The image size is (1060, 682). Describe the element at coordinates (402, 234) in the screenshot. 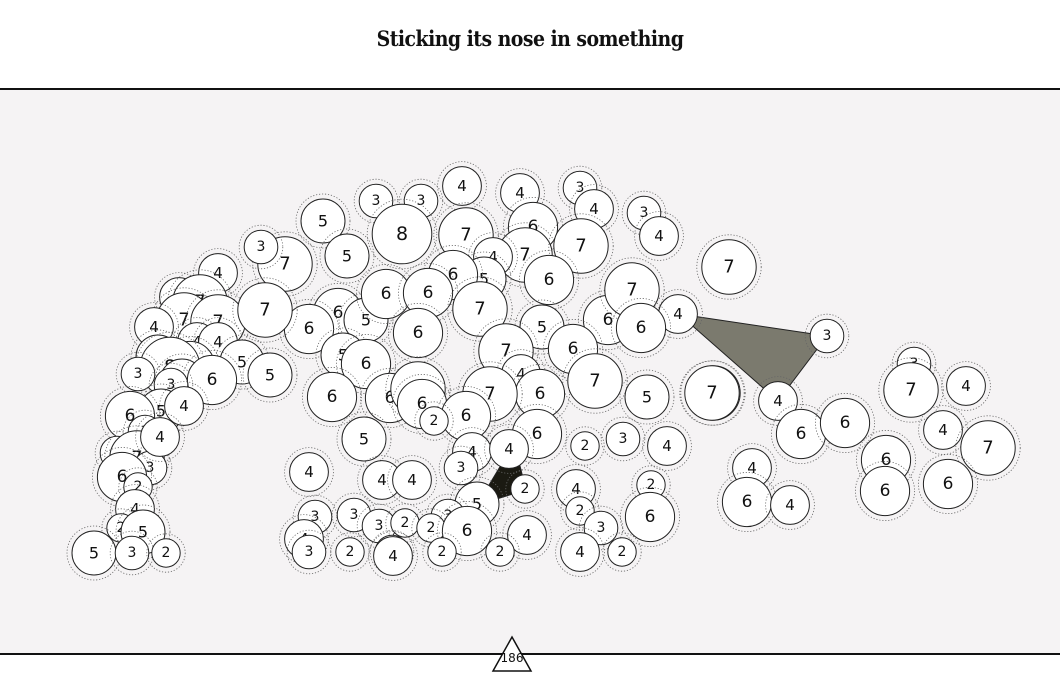

I see `puzzle-bubble: 8` at that location.